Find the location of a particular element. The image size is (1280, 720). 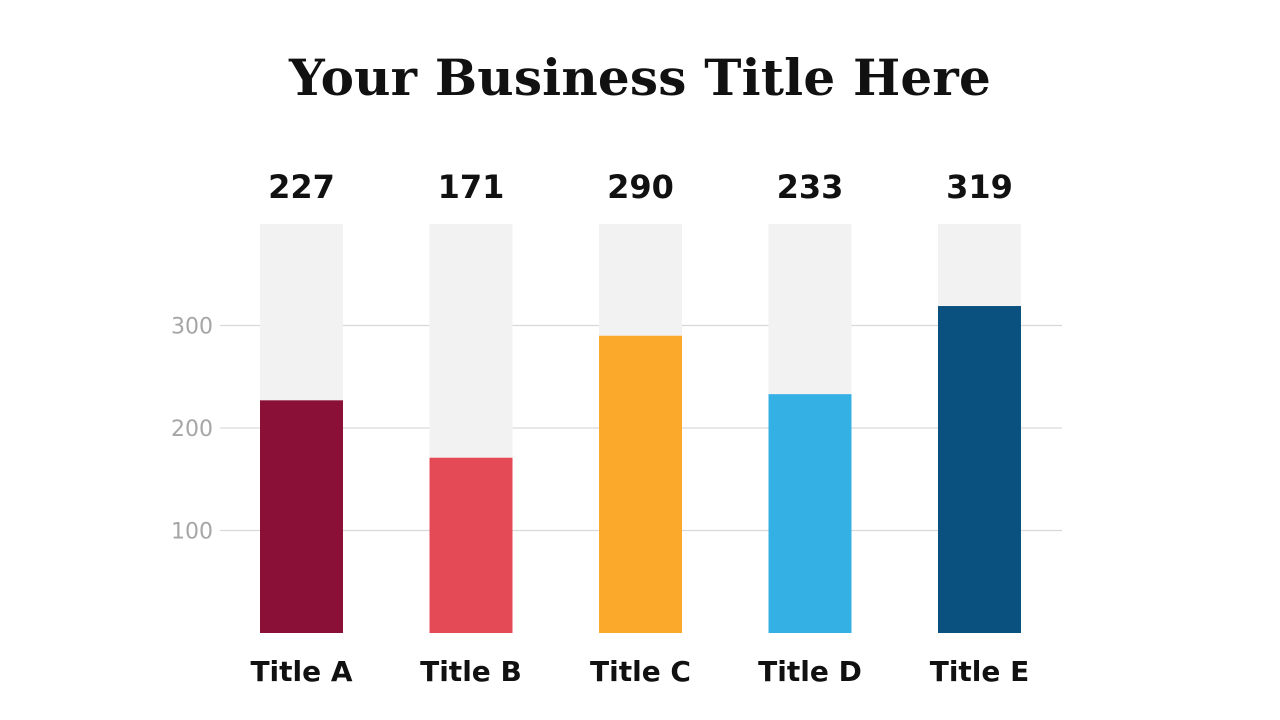

y-axis-ticks: 100 200 300 is located at coordinates (192, 430).